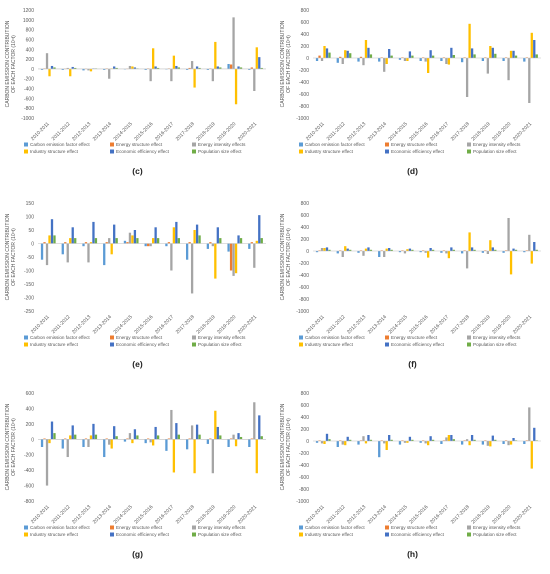 The image size is (550, 574). I want to click on legend-entry: Economic efficiency effect, so click(143, 151).